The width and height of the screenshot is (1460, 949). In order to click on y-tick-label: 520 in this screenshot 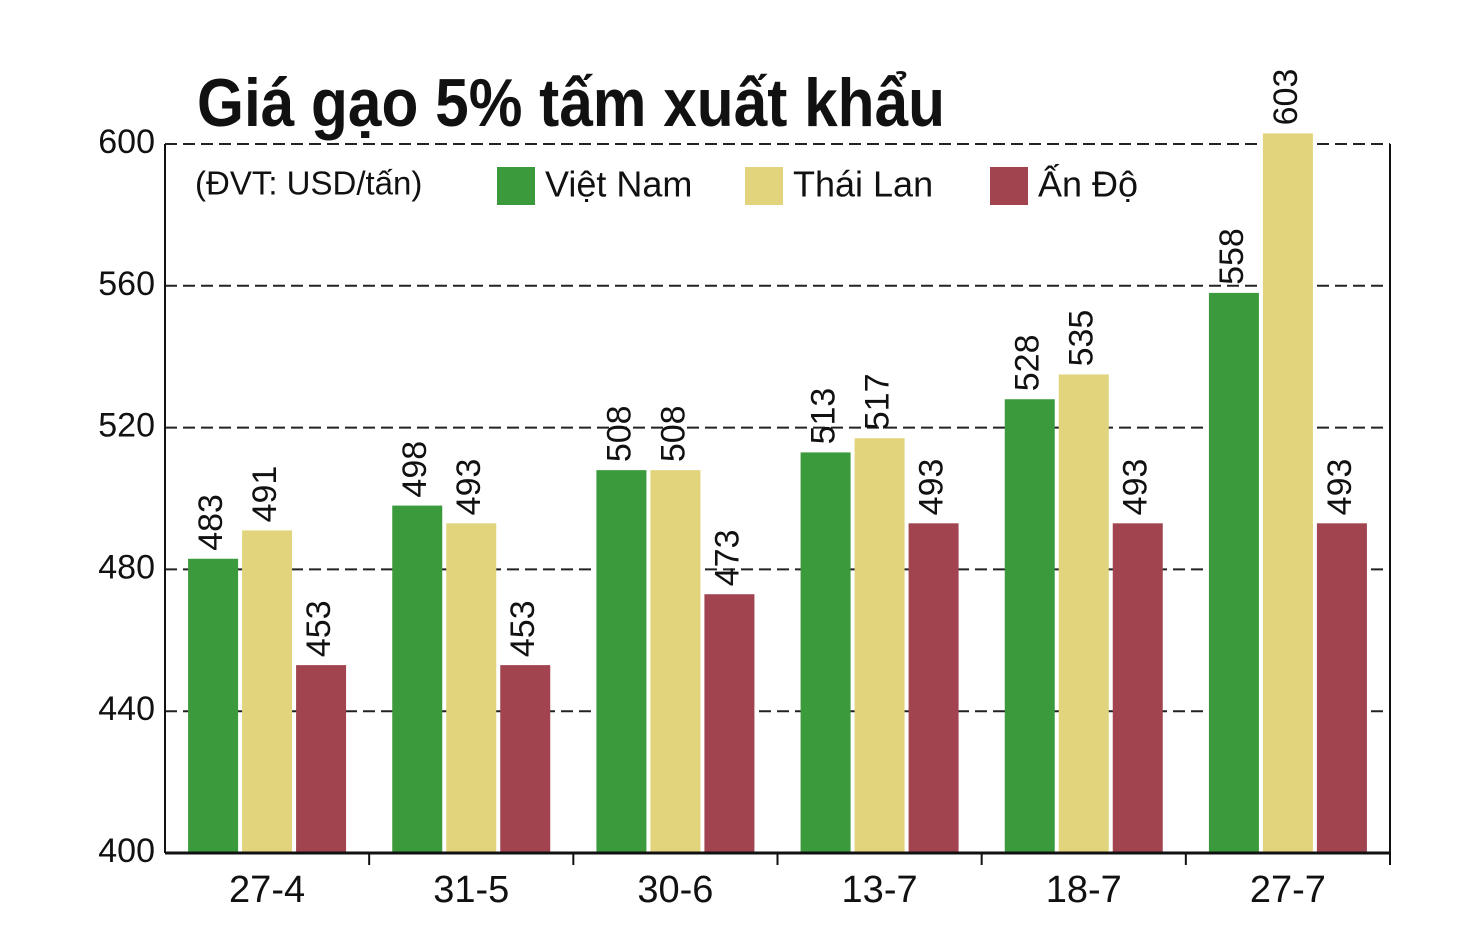, I will do `click(126, 426)`.